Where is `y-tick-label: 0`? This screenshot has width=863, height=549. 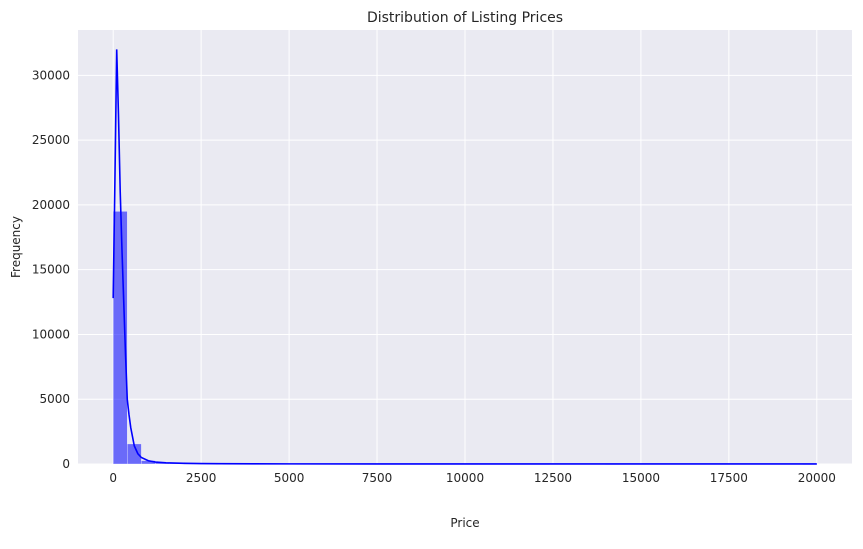
y-tick-label: 0 is located at coordinates (66, 464).